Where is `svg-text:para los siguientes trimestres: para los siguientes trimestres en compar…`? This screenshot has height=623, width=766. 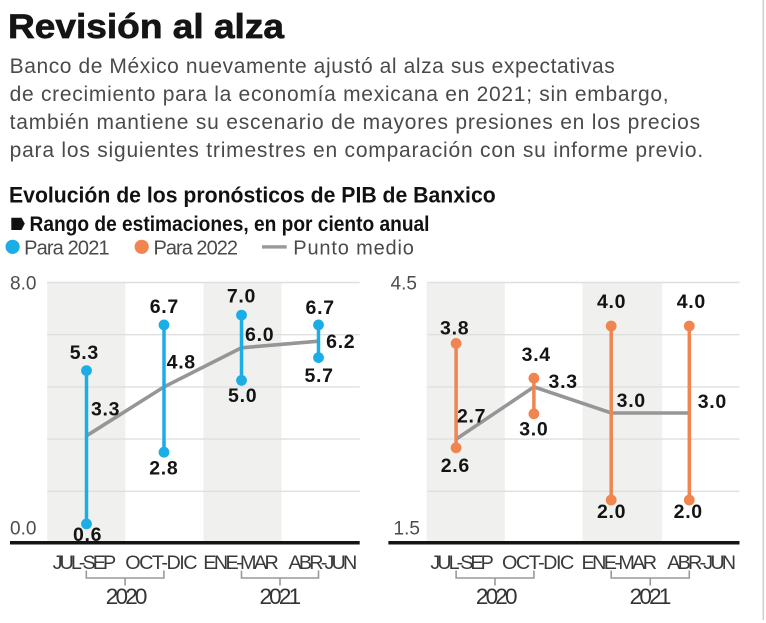 svg-text:para los siguientes trimestres: para los siguientes trimestres en compar… is located at coordinates (357, 150).